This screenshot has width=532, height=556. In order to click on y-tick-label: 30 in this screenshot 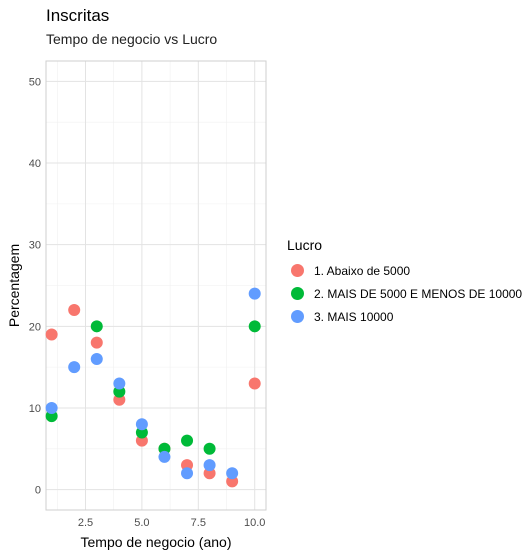, I will do `click(35, 246)`.